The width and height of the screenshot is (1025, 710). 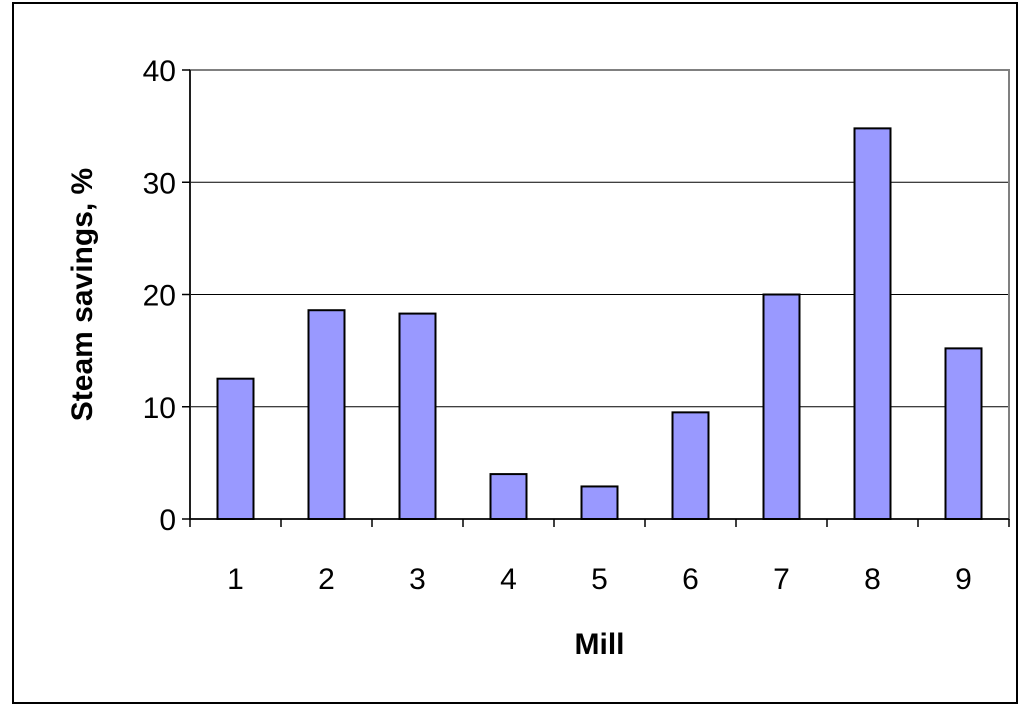 What do you see at coordinates (159, 183) in the screenshot?
I see `y-tick-label: 30` at bounding box center [159, 183].